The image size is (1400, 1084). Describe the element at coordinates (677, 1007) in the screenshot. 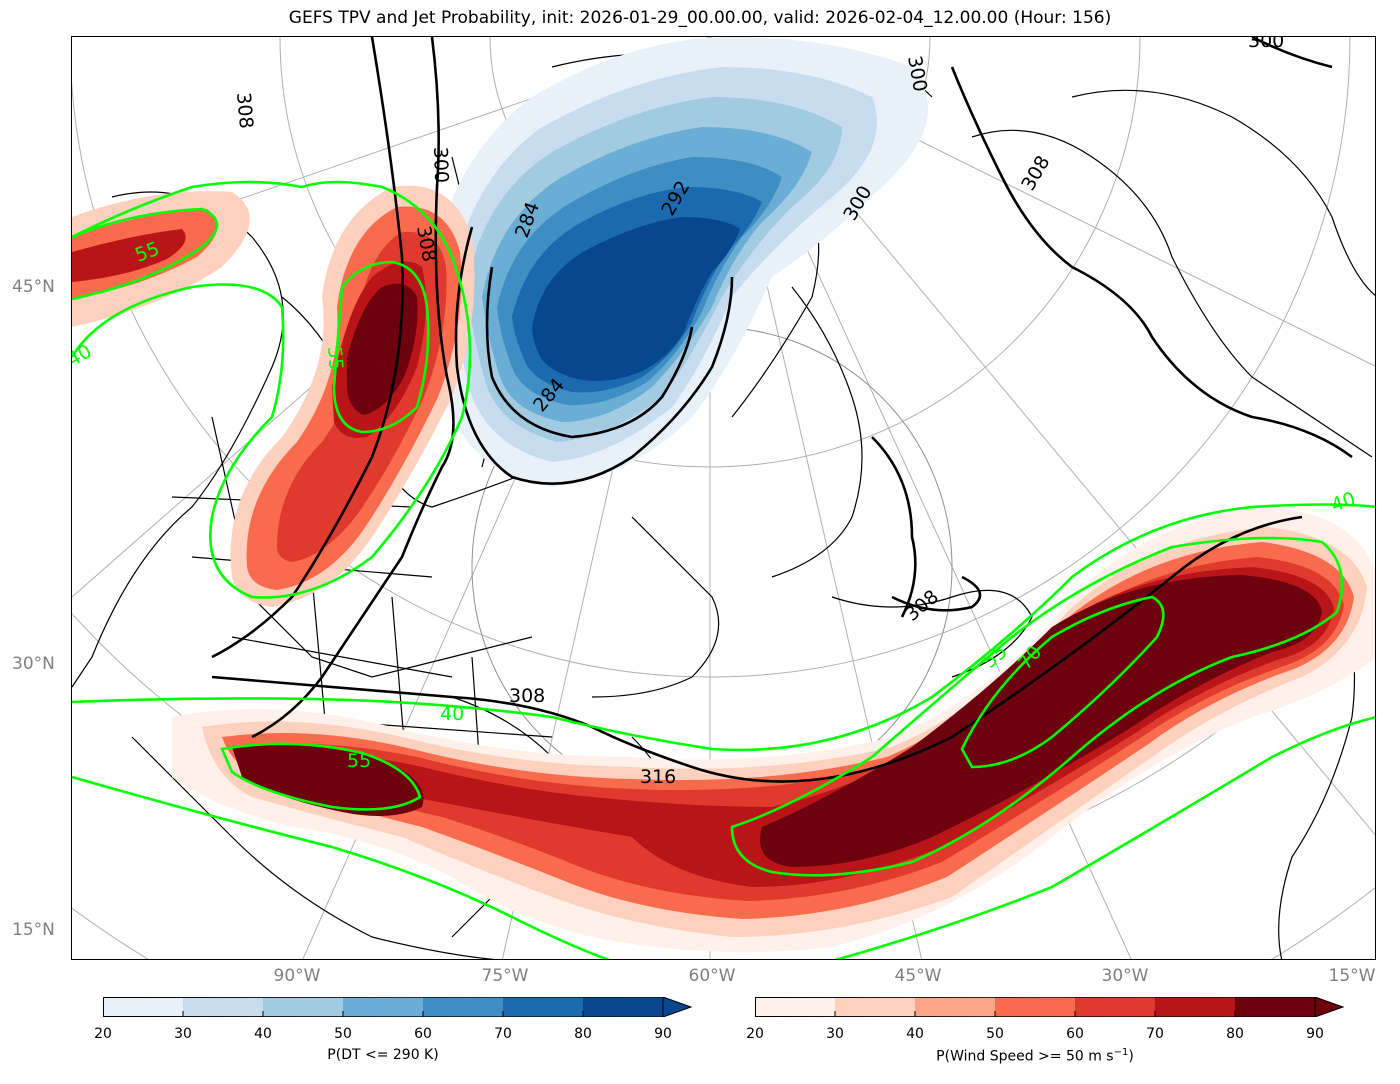

I see `dt-colorbar-extend-arrow` at that location.